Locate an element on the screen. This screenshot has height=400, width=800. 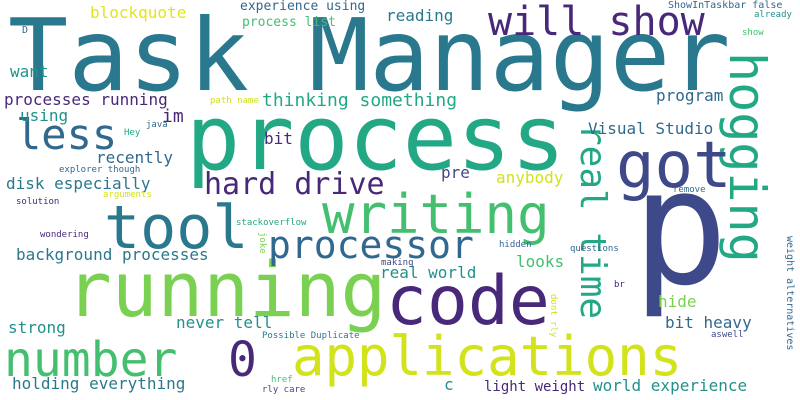
word-possible-duplicate: Possible Duplicate is located at coordinates (311, 336).